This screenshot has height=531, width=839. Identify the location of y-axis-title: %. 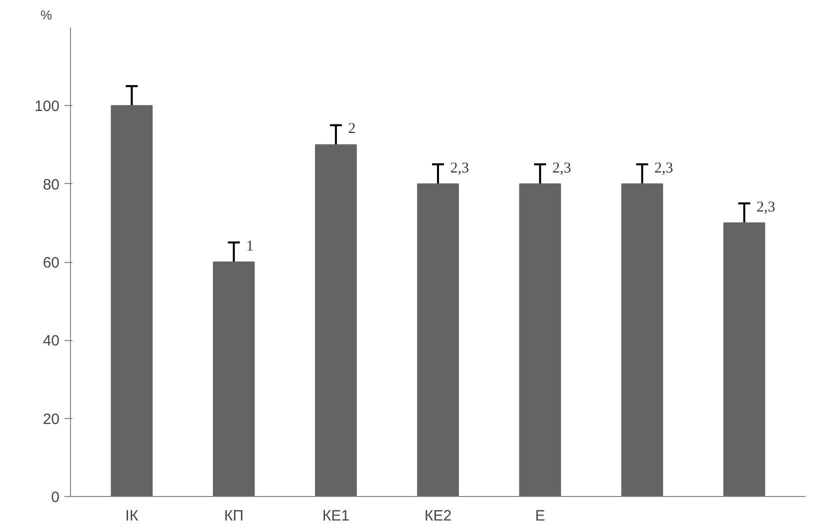
(46, 15).